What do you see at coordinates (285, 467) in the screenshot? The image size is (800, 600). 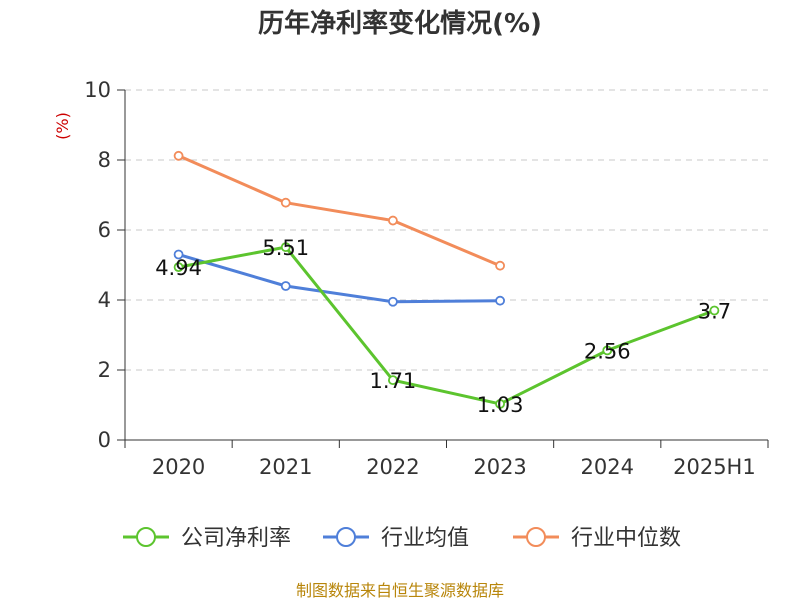 I see `x-tick-label: 2021` at bounding box center [285, 467].